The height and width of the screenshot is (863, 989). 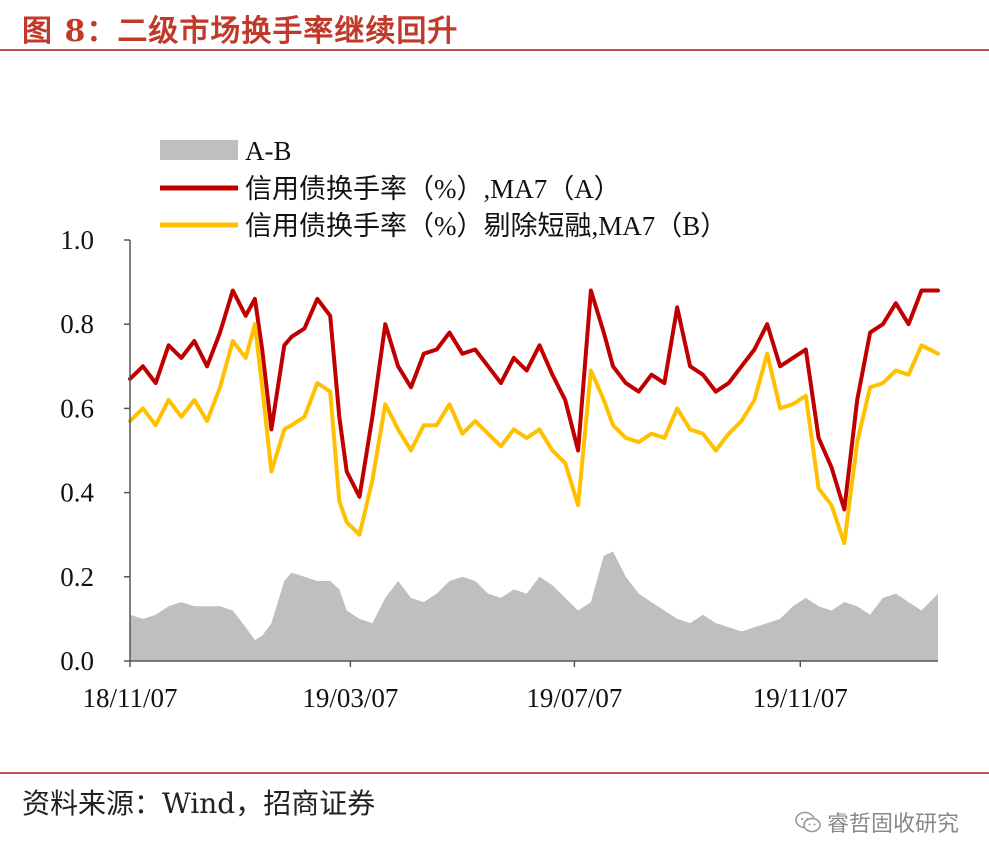 What do you see at coordinates (77, 661) in the screenshot?
I see `y-tick-label: 0.0` at bounding box center [77, 661].